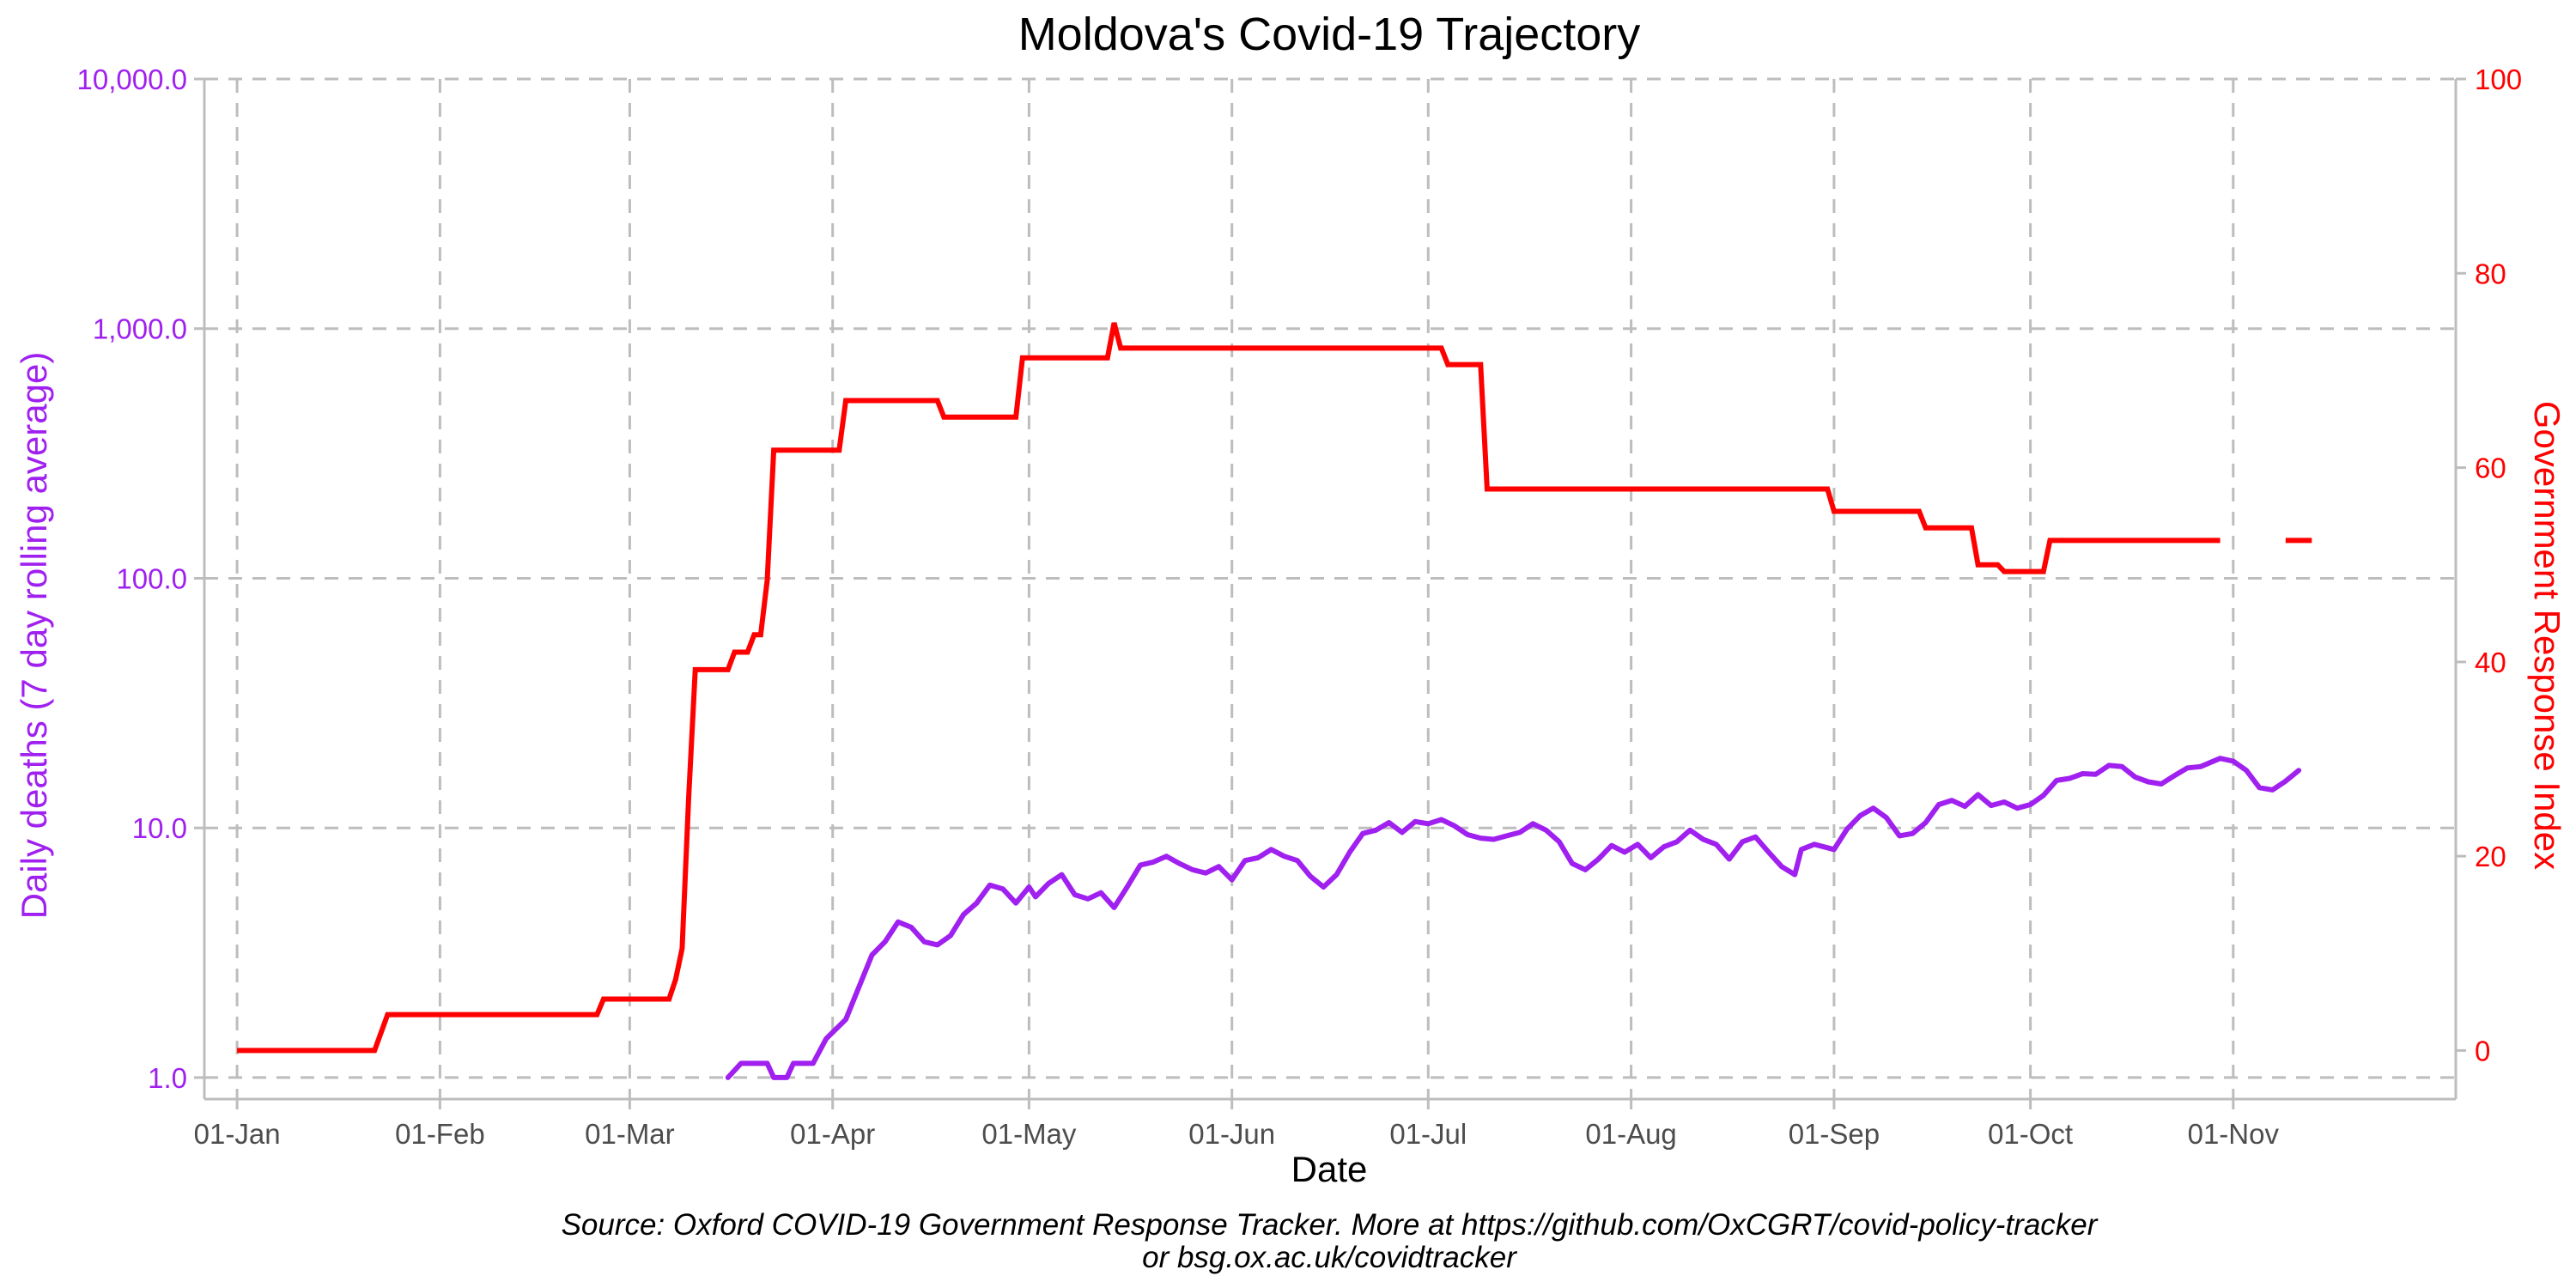  I want to click on x-tick-label: 01-Sep, so click(1835, 1134).